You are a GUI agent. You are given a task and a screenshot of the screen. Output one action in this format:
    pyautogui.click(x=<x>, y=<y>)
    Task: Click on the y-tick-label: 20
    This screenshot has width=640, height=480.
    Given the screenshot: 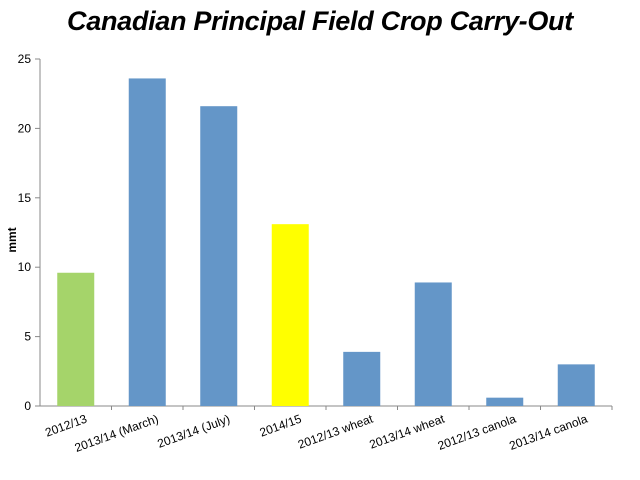 What is the action you would take?
    pyautogui.click(x=25, y=128)
    